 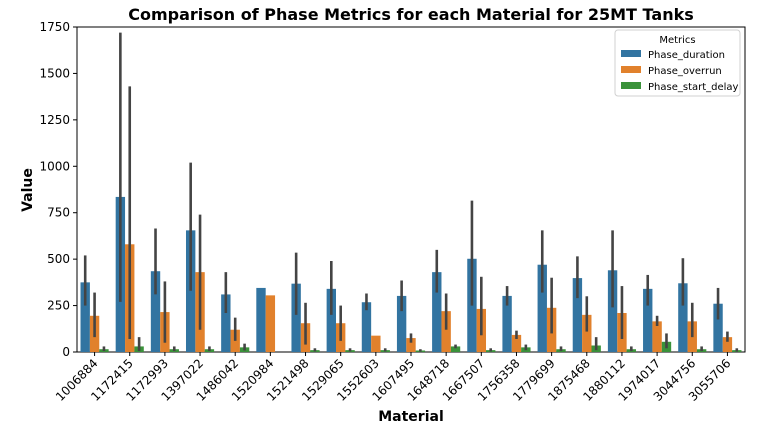 I want to click on y-tick-label: 1500, so click(x=54, y=73).